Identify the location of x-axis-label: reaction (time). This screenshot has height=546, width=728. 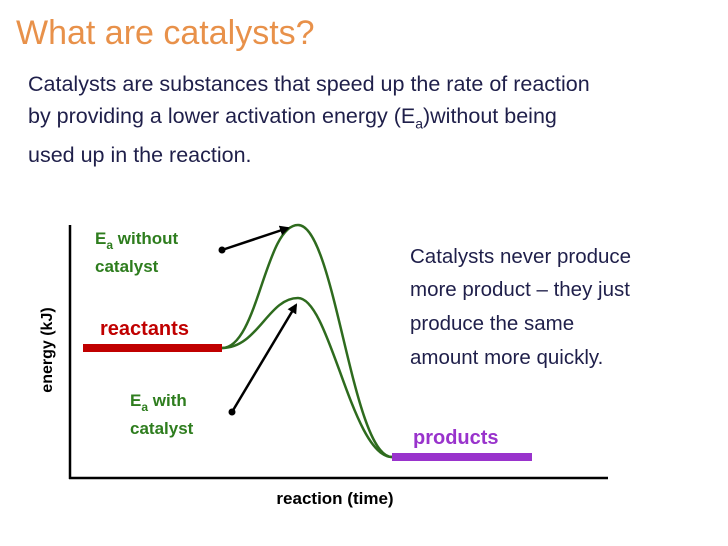
(334, 498).